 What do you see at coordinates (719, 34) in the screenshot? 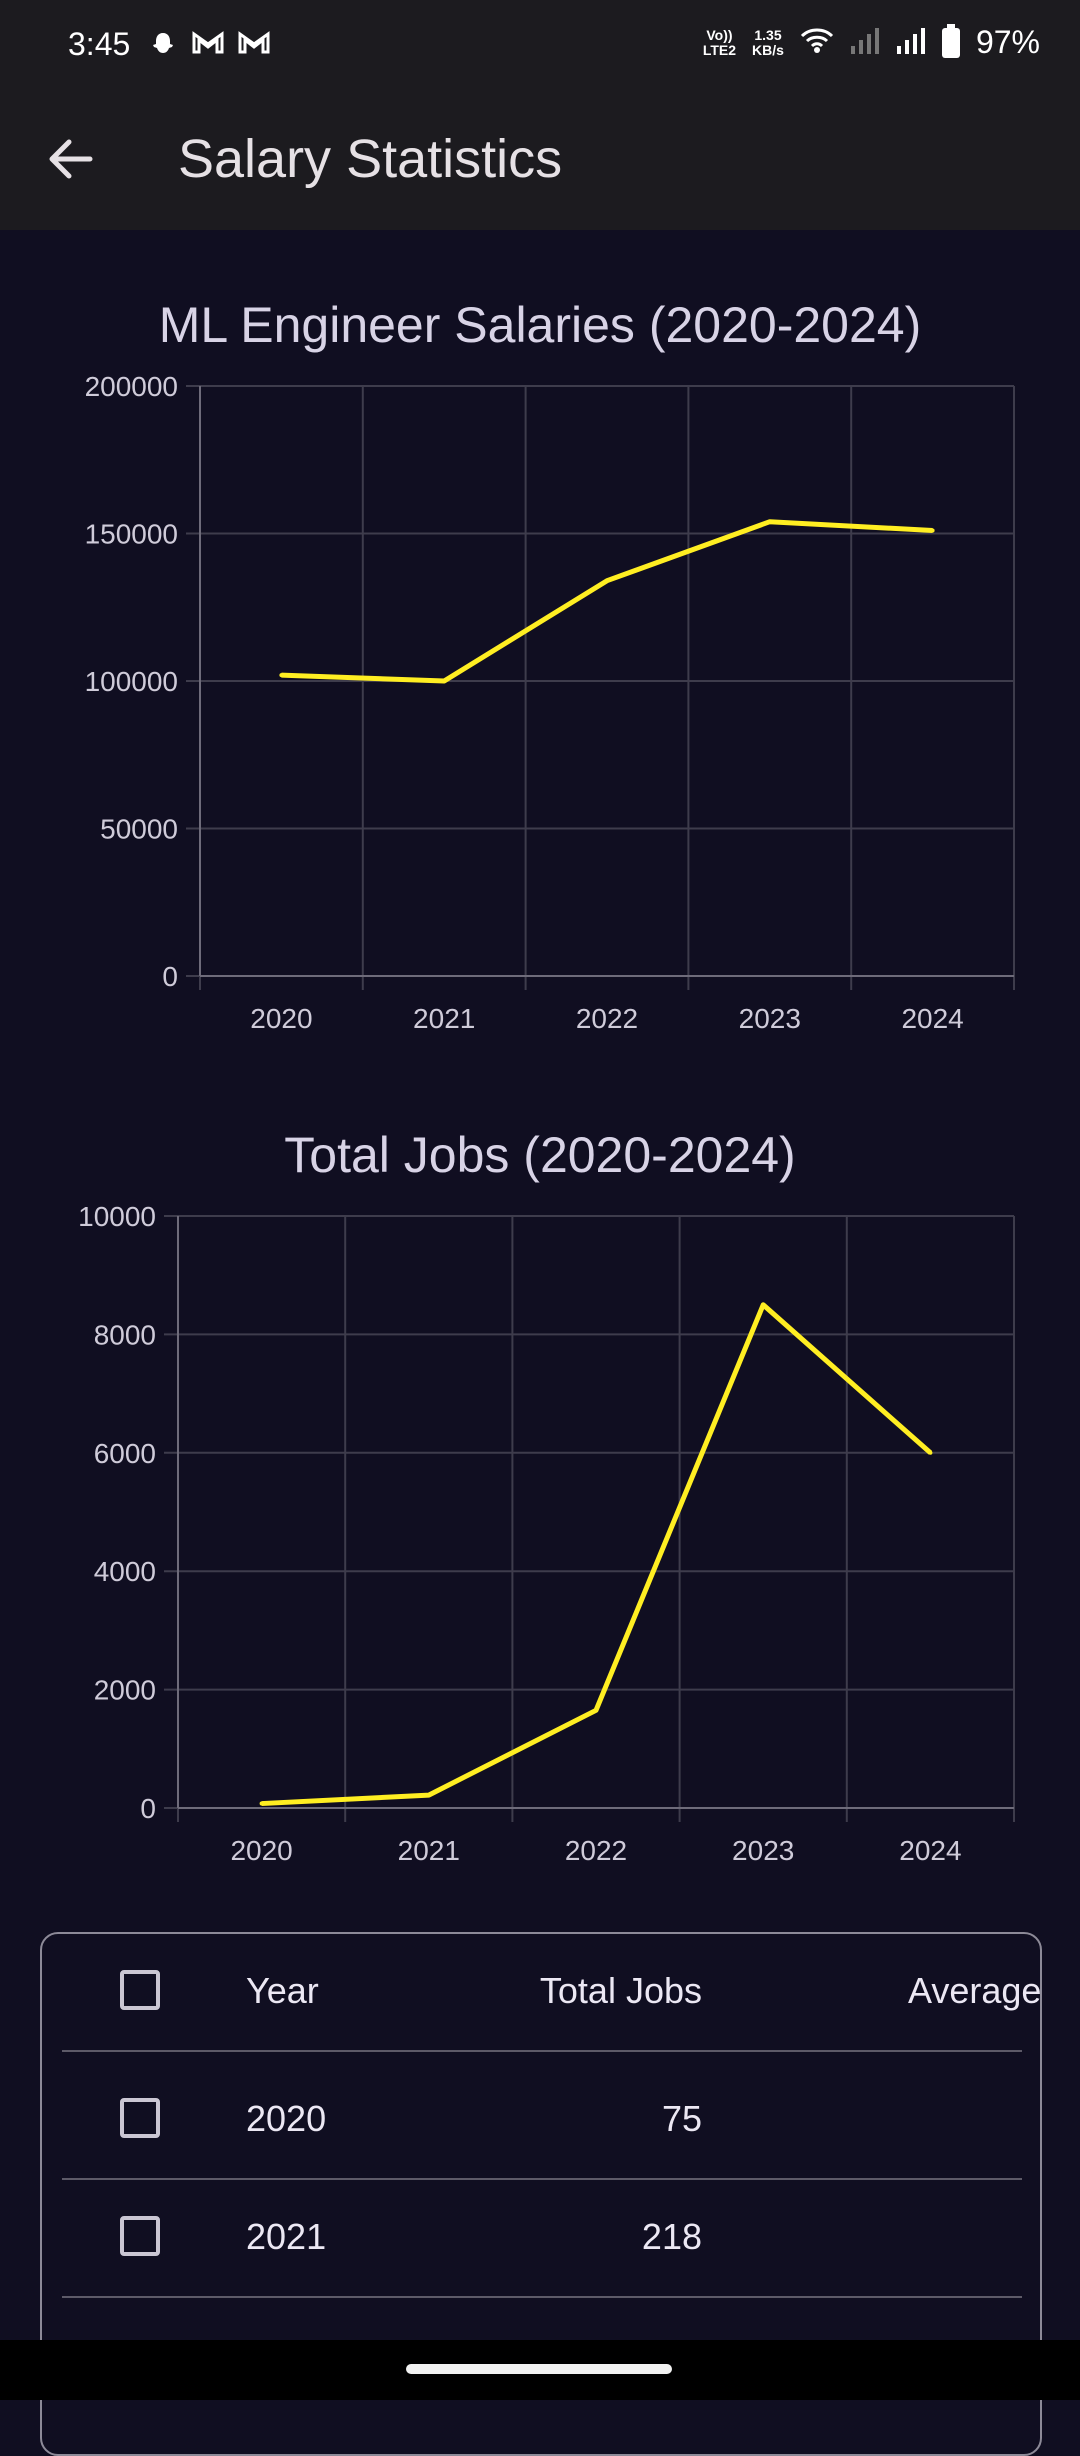
I see `volte-label: Vo))` at bounding box center [719, 34].